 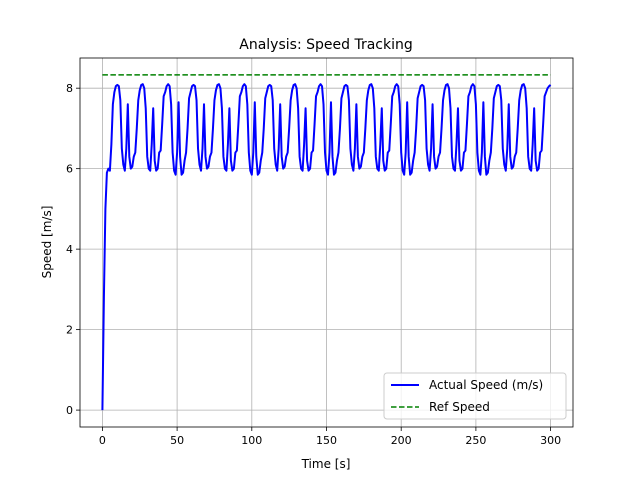 I want to click on x-axis-label: Time [s], so click(x=326, y=464).